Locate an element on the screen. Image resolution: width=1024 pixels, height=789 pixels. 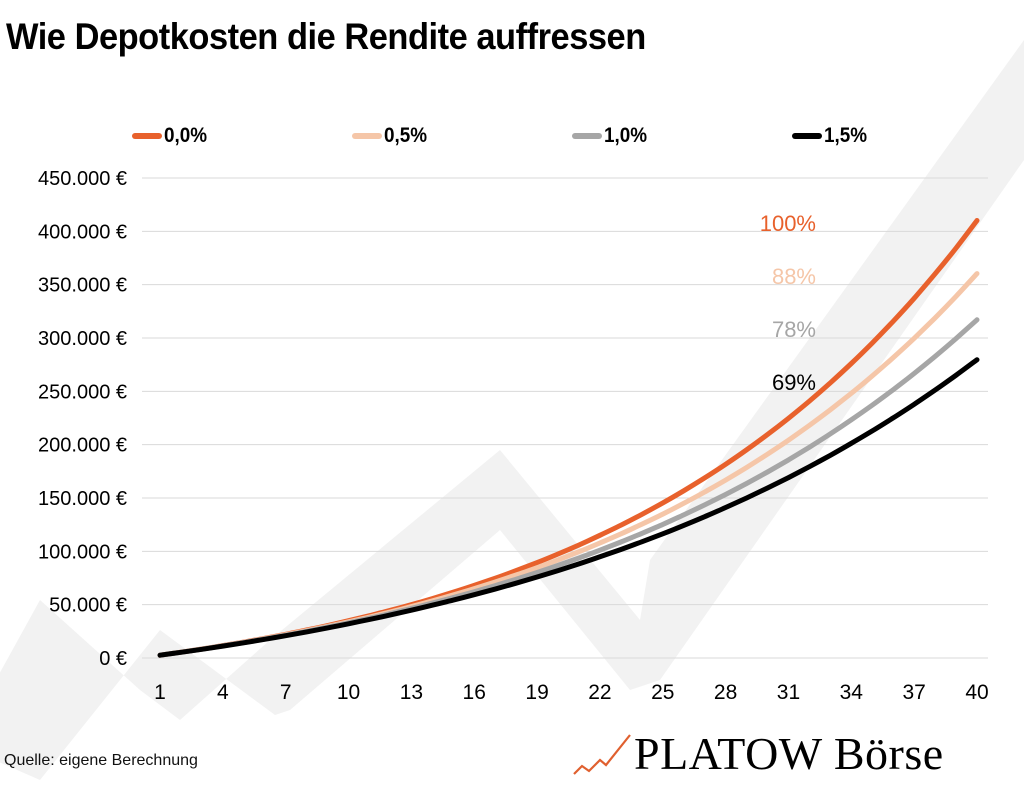
legend-item: 1,5% is located at coordinates (832, 136).